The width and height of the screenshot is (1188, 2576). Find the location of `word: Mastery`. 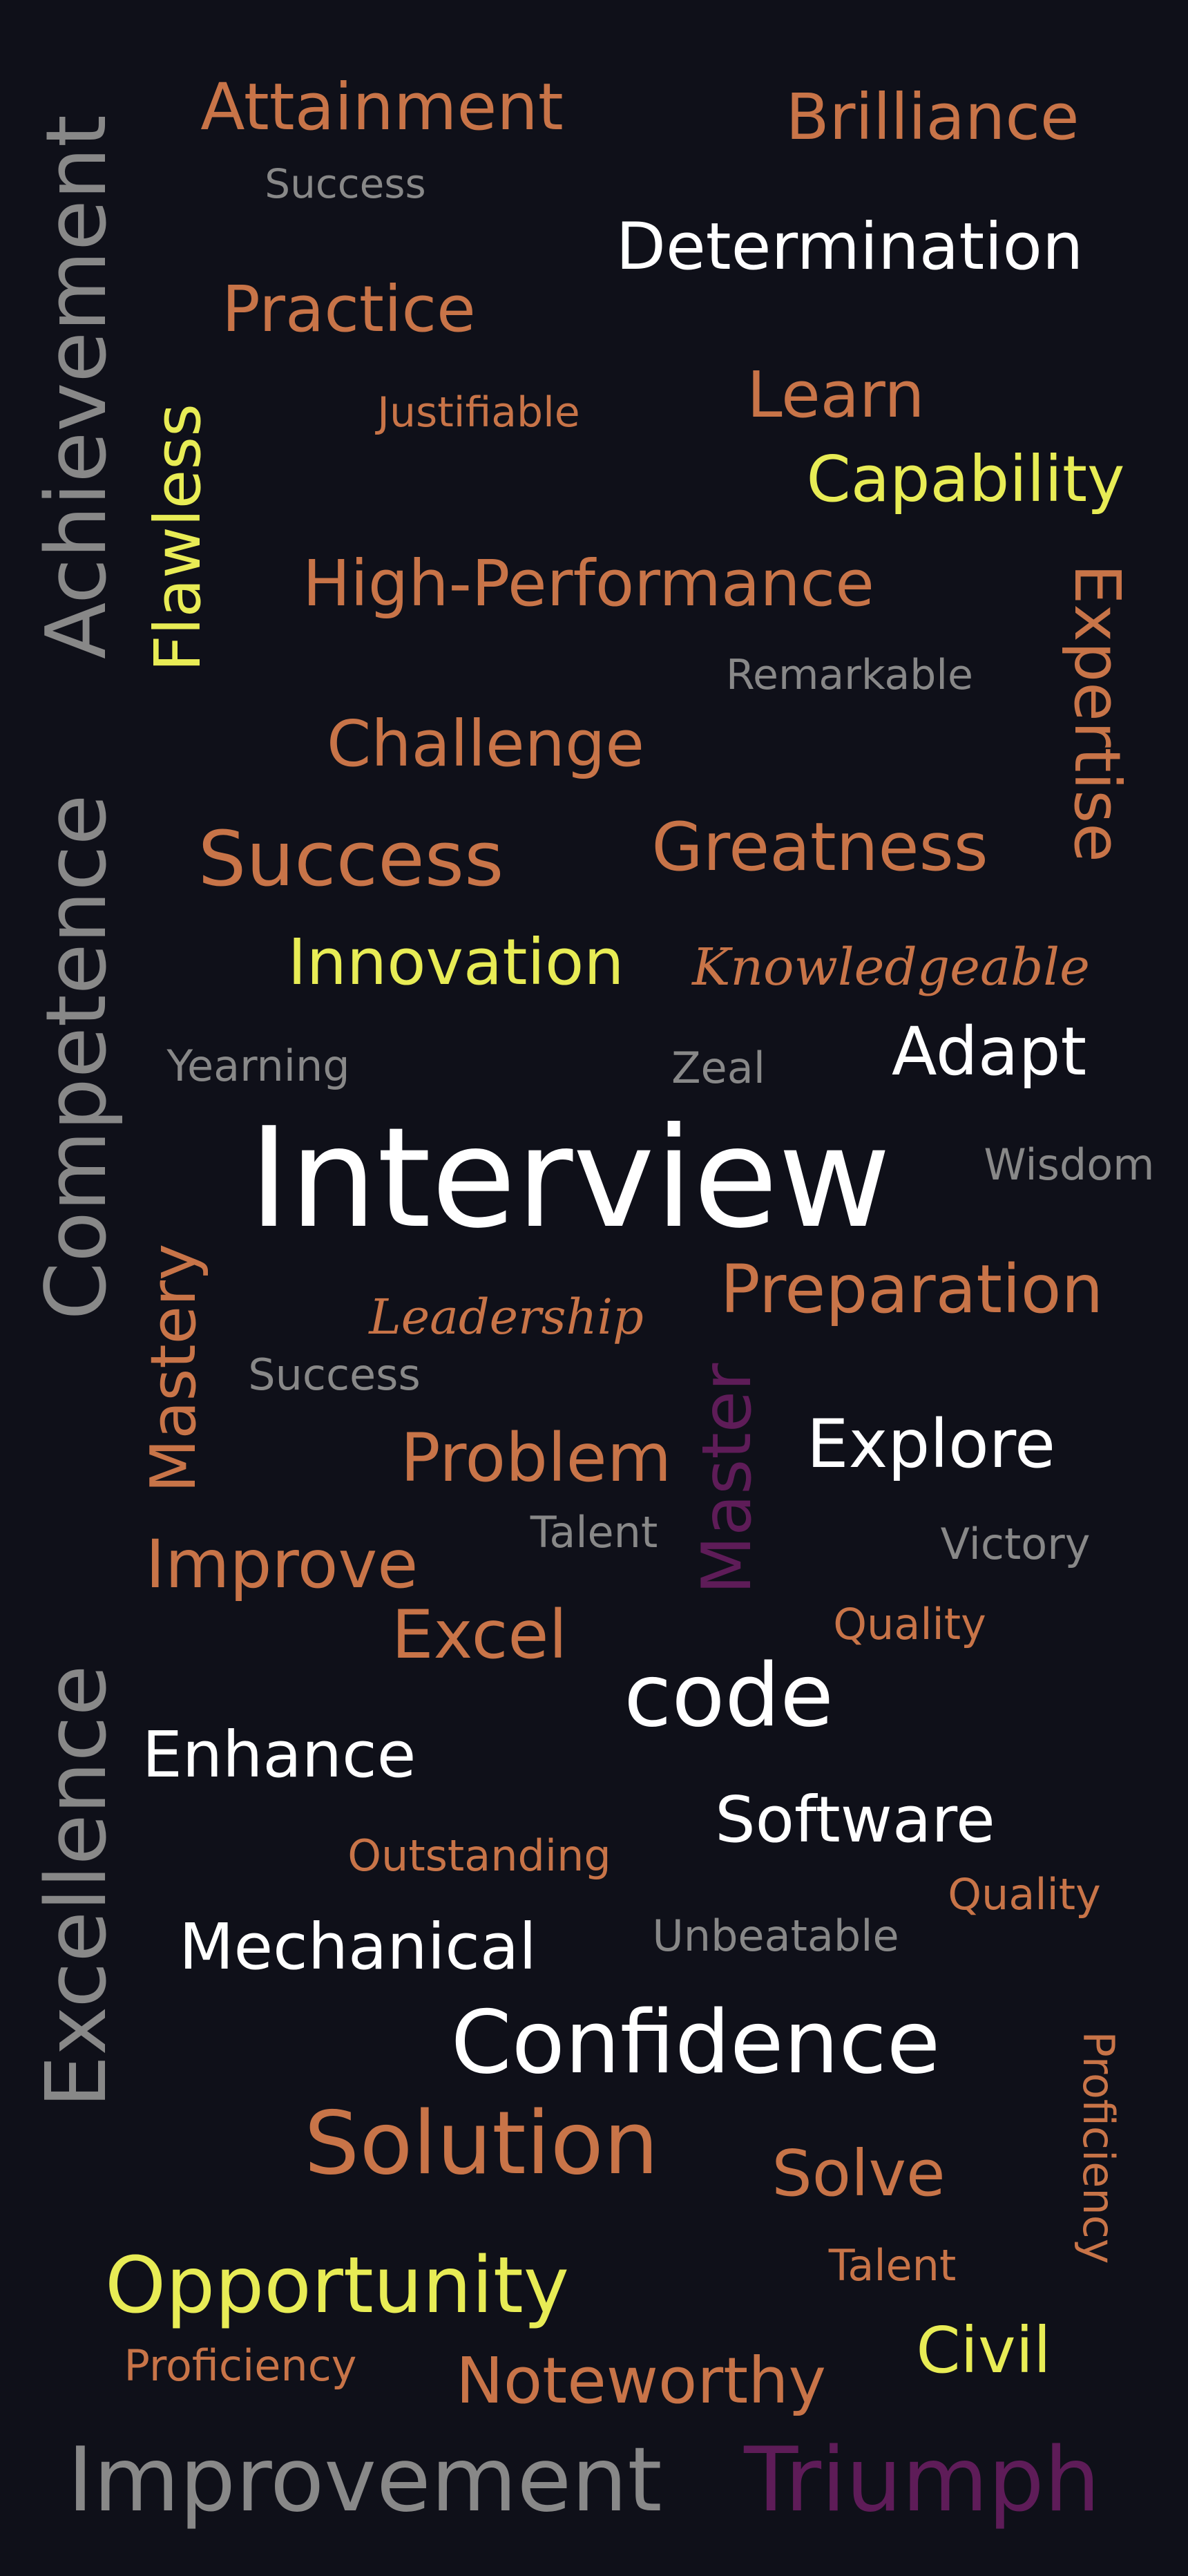

word: Mastery is located at coordinates (173, 1368).